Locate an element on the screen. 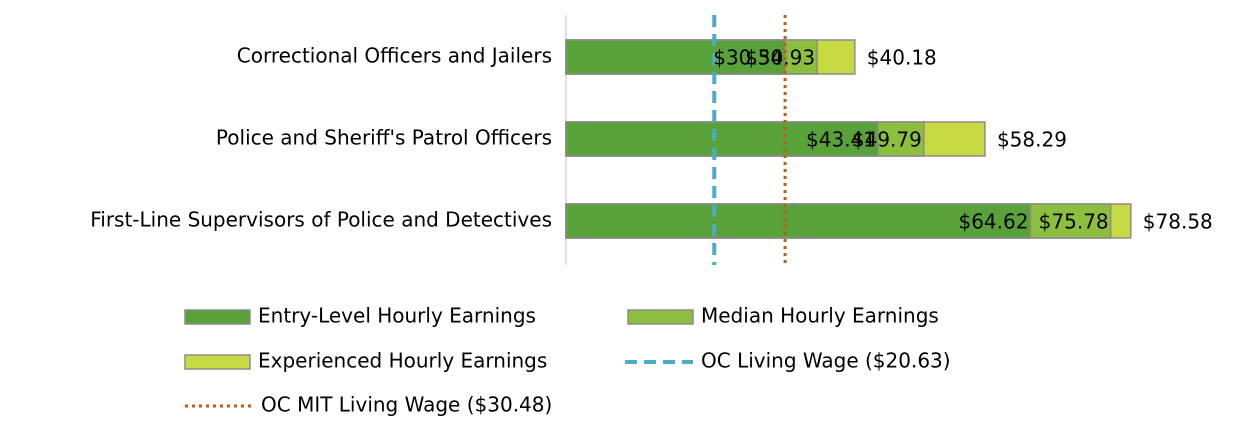 The image size is (1240, 425). data-label: $75.78 is located at coordinates (1074, 222).